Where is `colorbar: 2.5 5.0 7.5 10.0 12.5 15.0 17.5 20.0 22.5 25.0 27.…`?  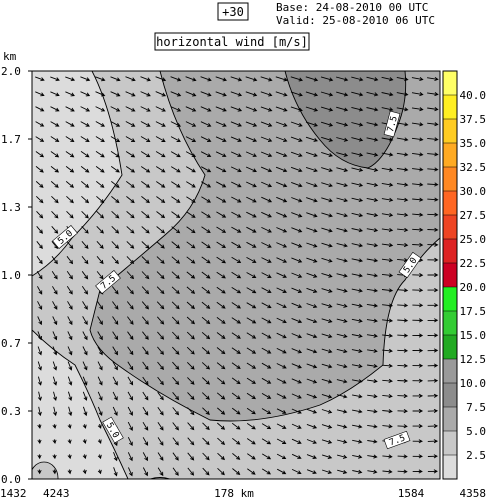 colorbar: 2.5 5.0 7.5 10.0 12.5 15.0 17.5 20.0 22.5 25.0 27.… is located at coordinates (464, 275).